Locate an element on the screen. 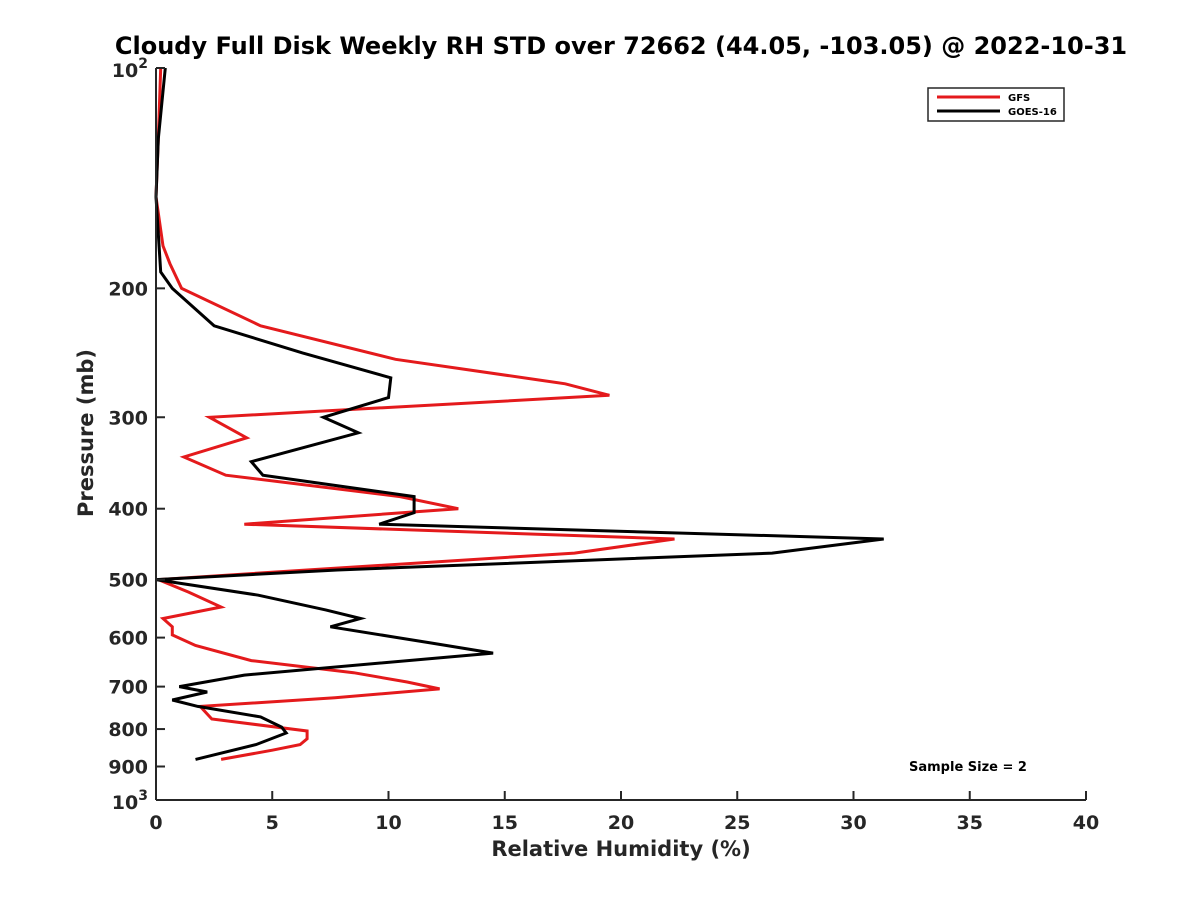 The image size is (1200, 900). x-tick-label: 0 is located at coordinates (155, 823).